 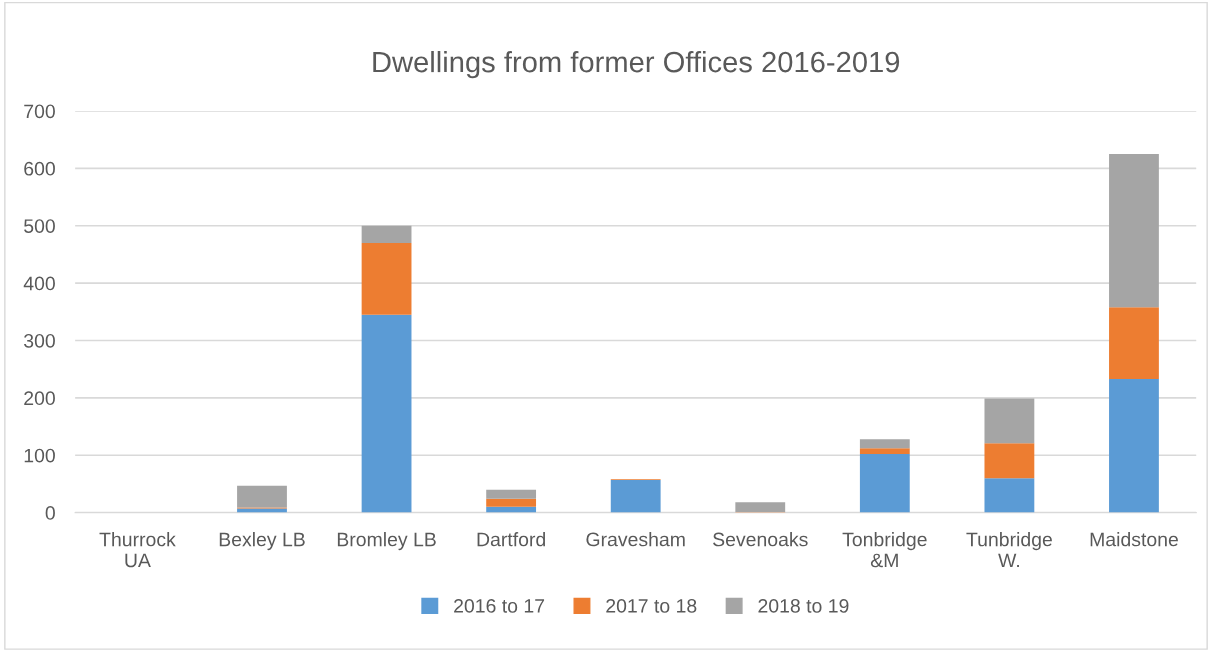 What do you see at coordinates (884, 550) in the screenshot?
I see `x-tick-label: Tonbridge &M` at bounding box center [884, 550].